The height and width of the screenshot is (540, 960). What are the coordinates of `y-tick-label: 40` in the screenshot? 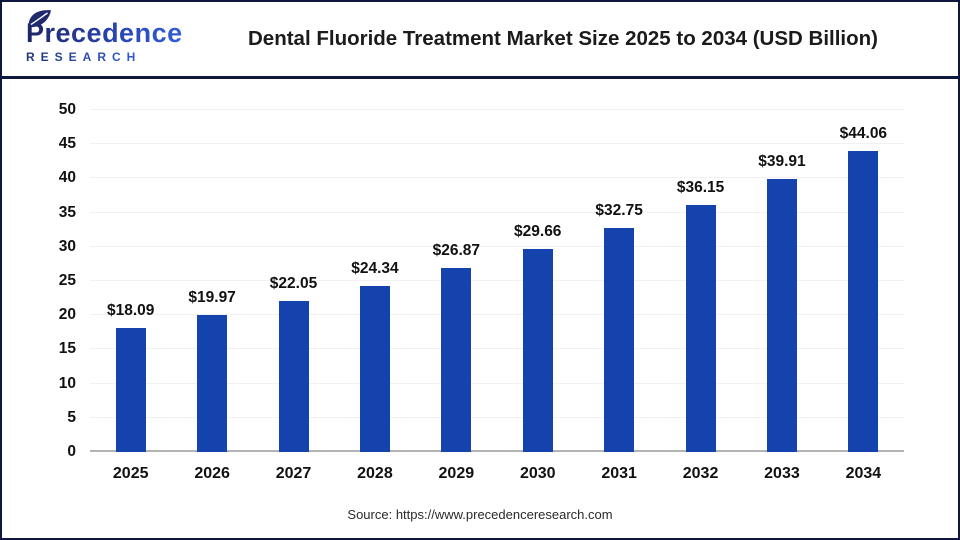 It's located at (67, 178).